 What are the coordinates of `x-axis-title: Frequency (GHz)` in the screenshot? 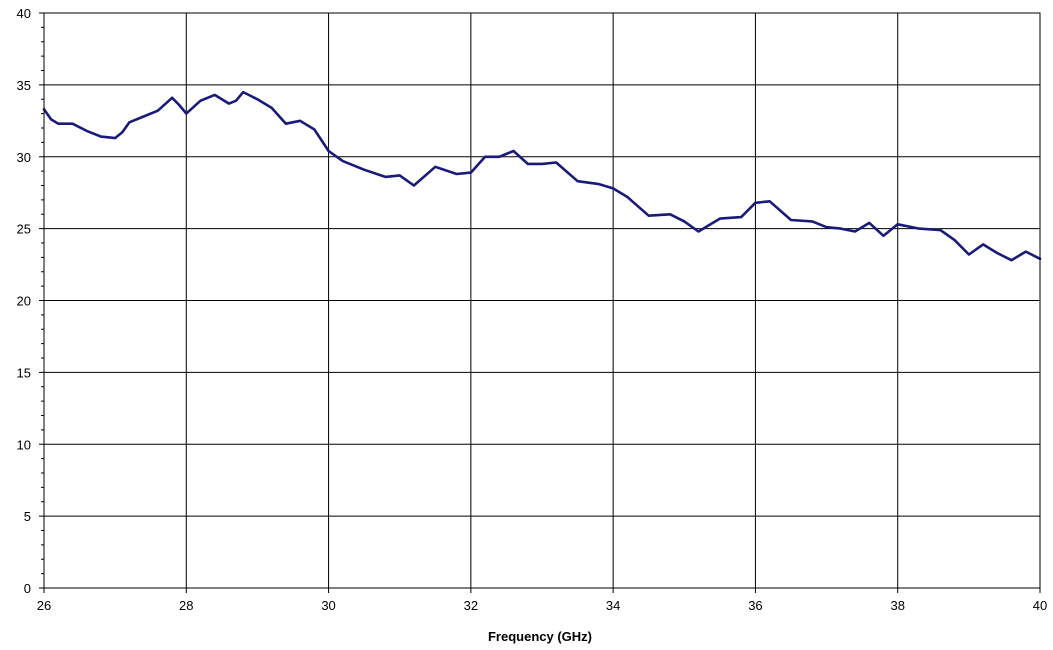 It's located at (540, 636).